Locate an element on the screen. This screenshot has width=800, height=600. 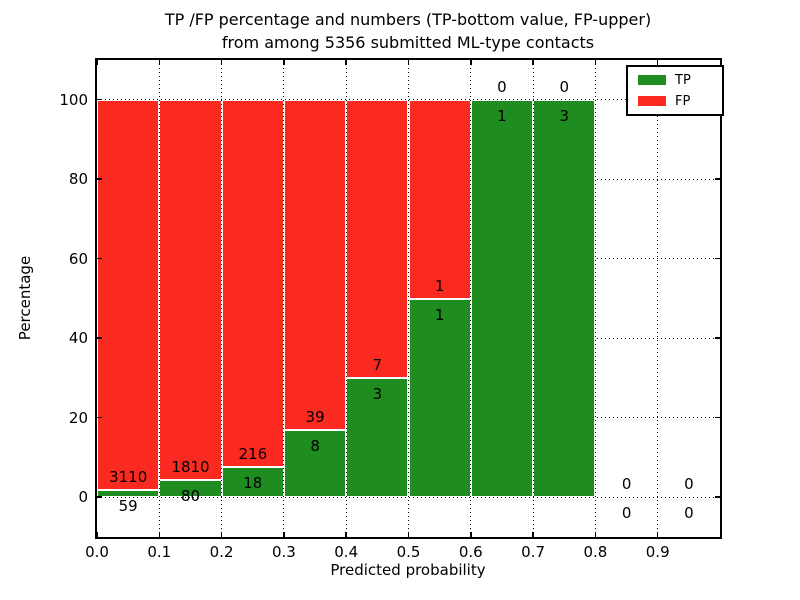
legend-row-tp: TP is located at coordinates (680, 80).